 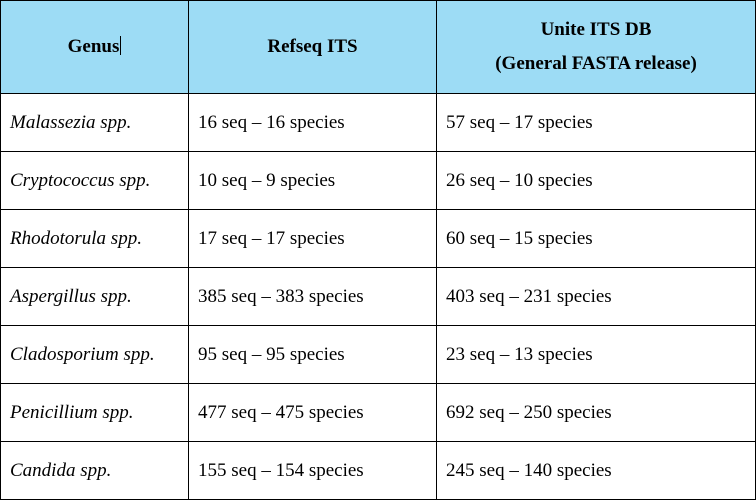 What do you see at coordinates (312, 180) in the screenshot?
I see `refseq-cell: 10 seq – 9 species` at bounding box center [312, 180].